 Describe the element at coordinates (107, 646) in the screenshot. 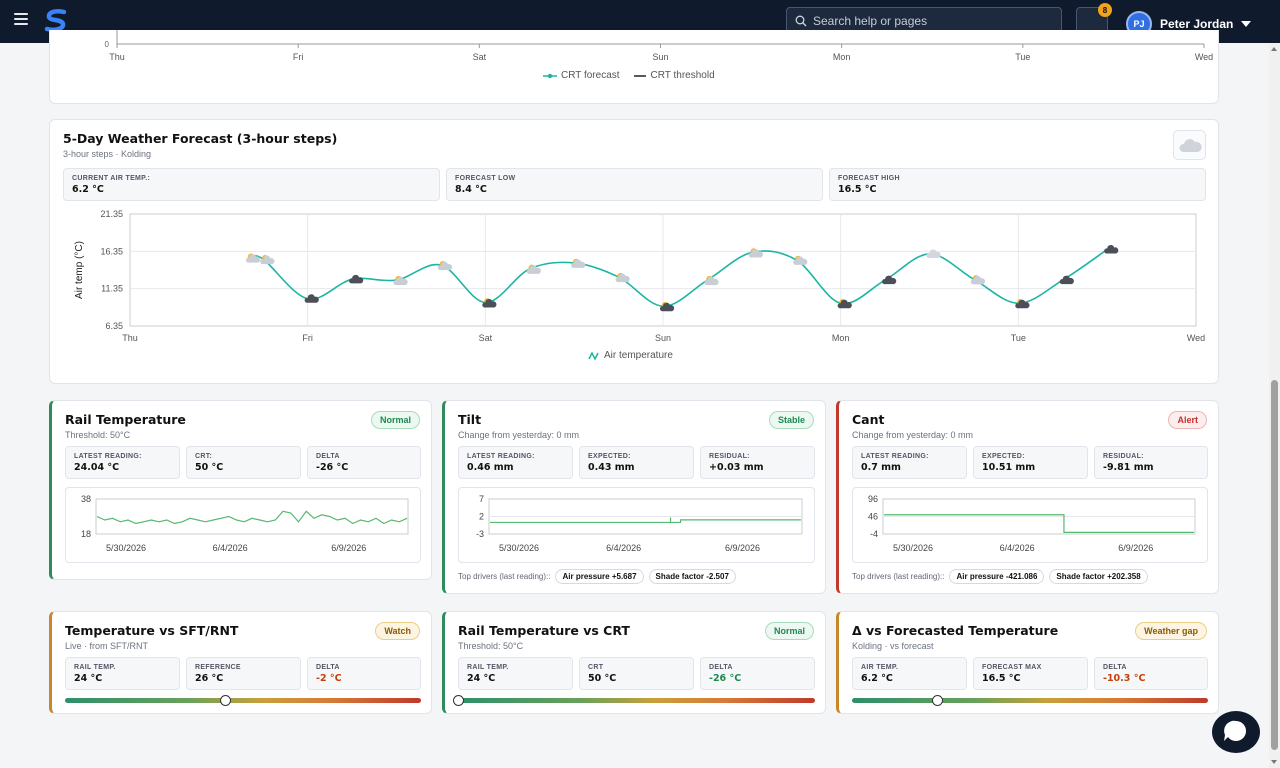

I see `card-subtitle: Live · from SFT/RNT` at that location.